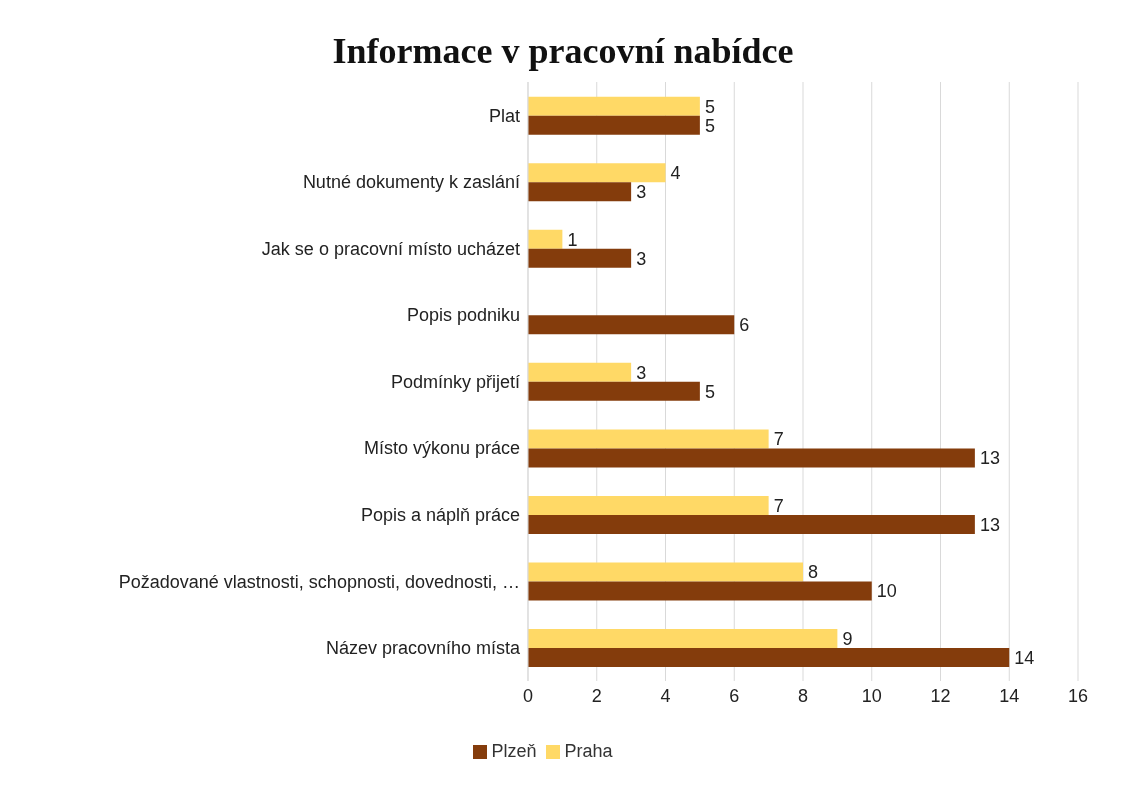 Image resolution: width=1132 pixels, height=803 pixels. What do you see at coordinates (463, 315) in the screenshot?
I see `y-tick-label: Popis podniku` at bounding box center [463, 315].